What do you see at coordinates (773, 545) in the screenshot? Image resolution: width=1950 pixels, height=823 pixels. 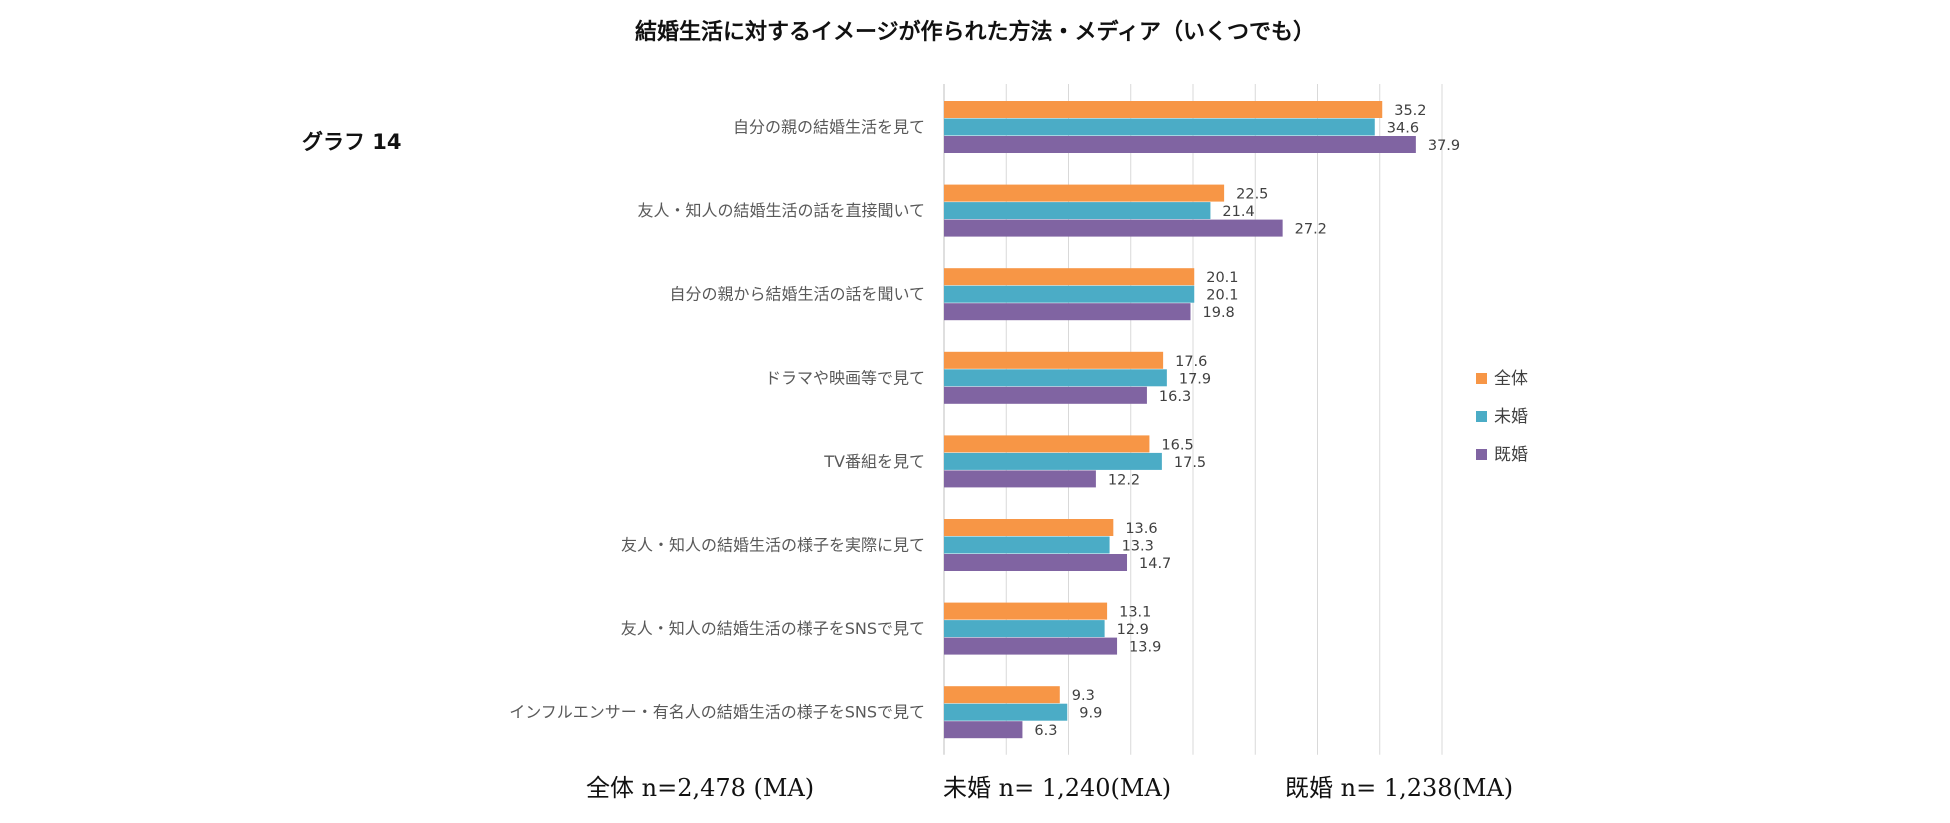 I see `category-label: 友人・知人の結婚生活の様子を実際に見て` at bounding box center [773, 545].